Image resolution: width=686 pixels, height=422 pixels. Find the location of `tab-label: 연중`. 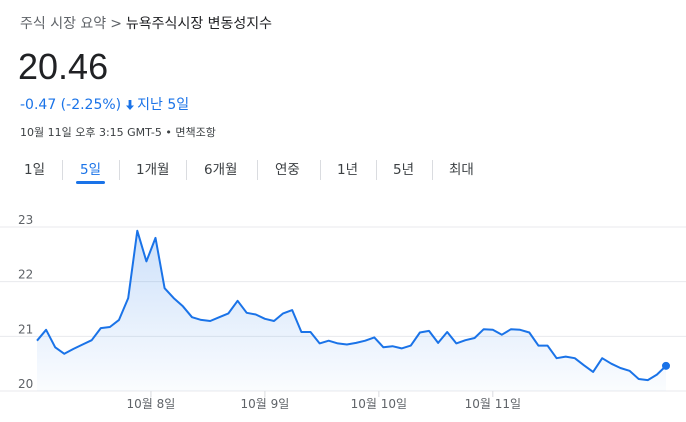

tab-label: 연중 is located at coordinates (287, 170).